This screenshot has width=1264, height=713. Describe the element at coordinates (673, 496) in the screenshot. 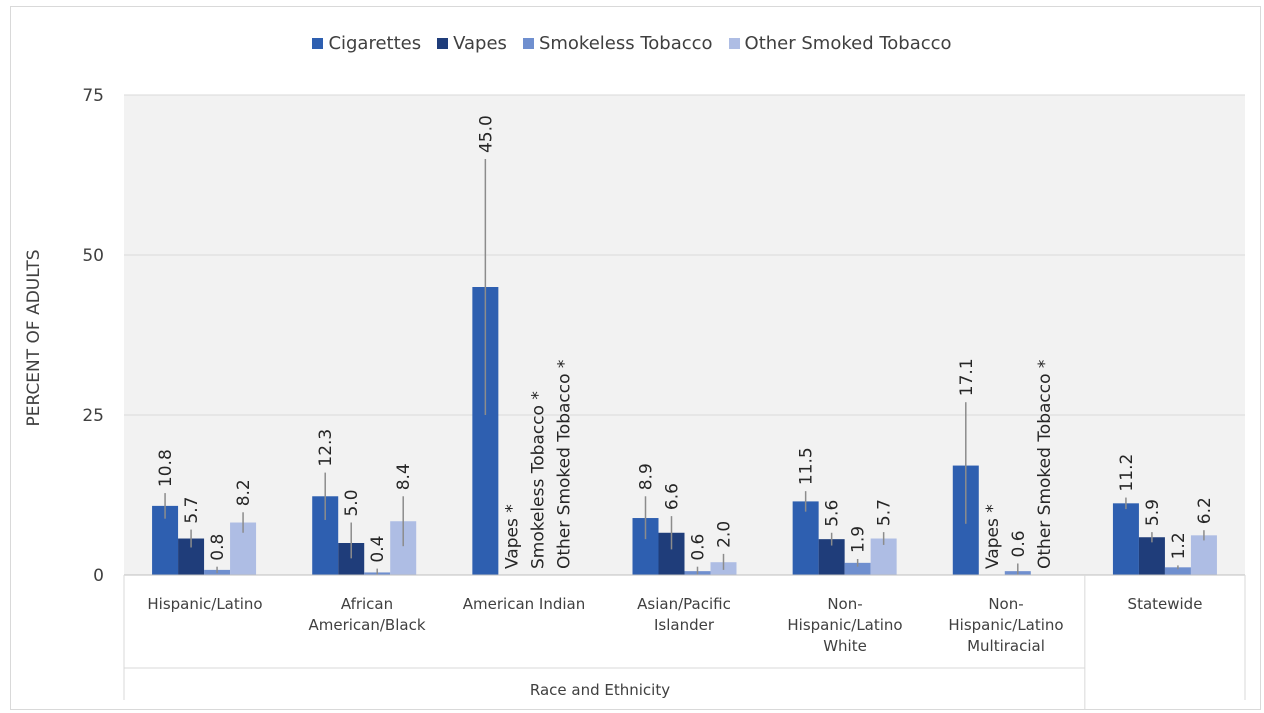

I see `data-label: 6.6` at that location.